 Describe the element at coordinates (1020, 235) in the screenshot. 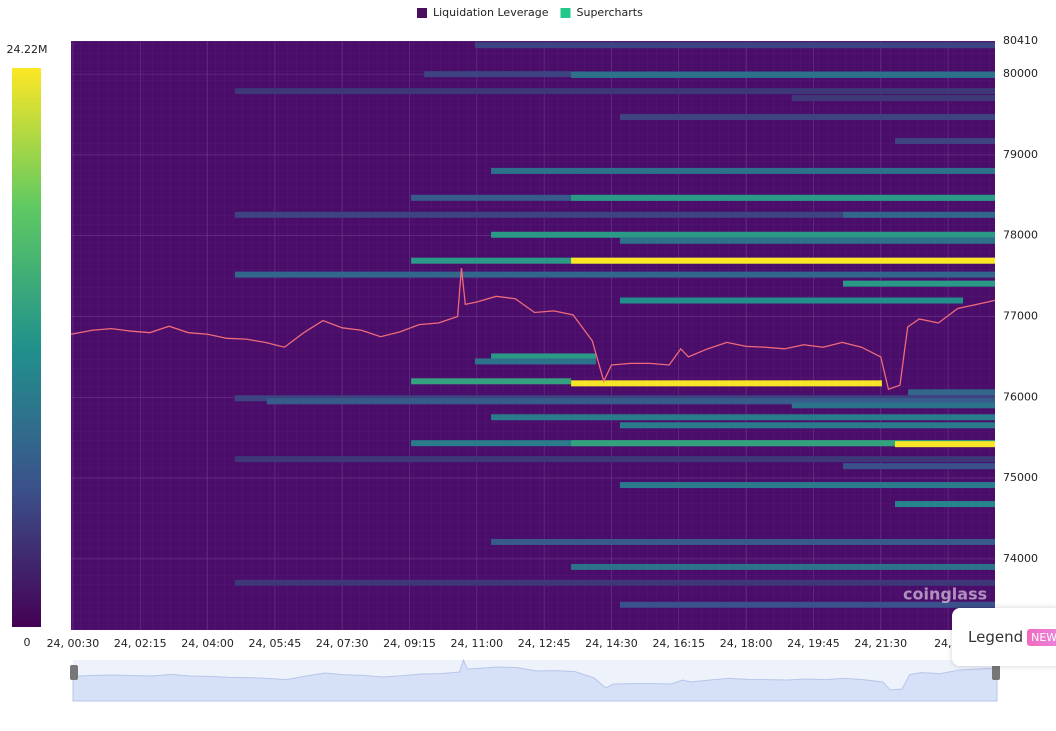

I see `y-tick-label: 78000` at that location.